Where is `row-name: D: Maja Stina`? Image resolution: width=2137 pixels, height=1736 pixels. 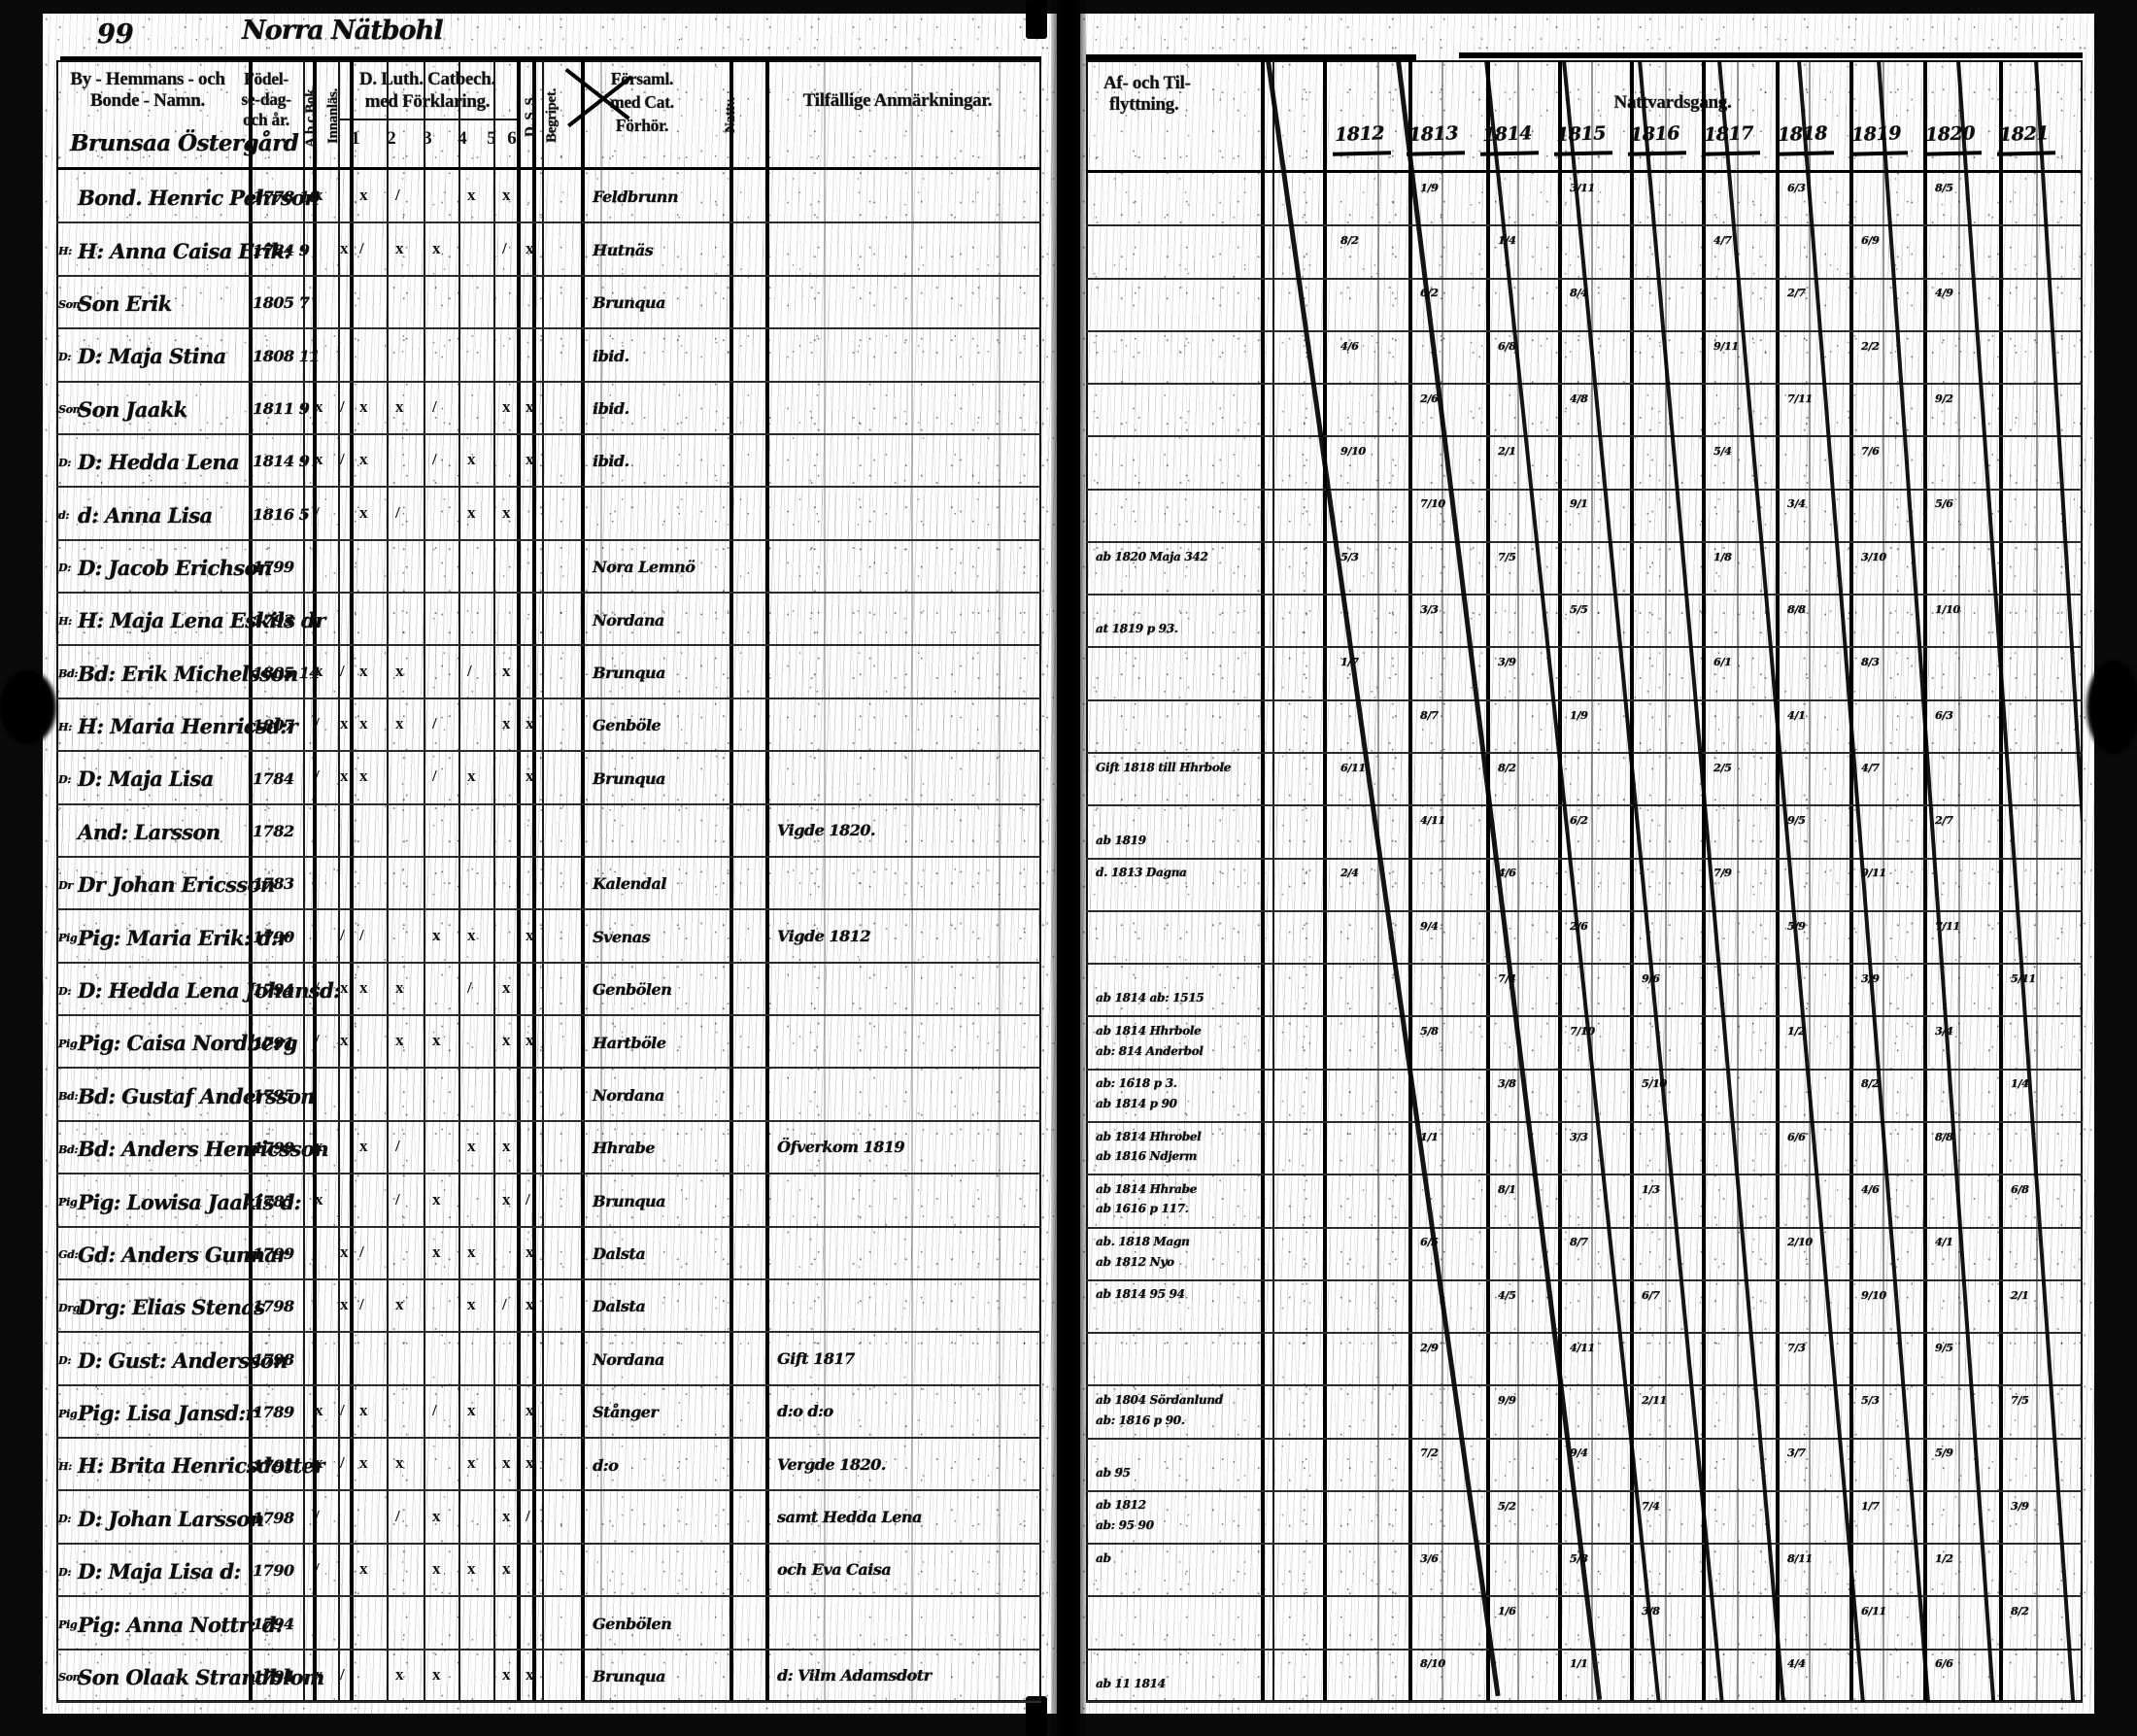 row-name: D: Maja Stina is located at coordinates (152, 356).